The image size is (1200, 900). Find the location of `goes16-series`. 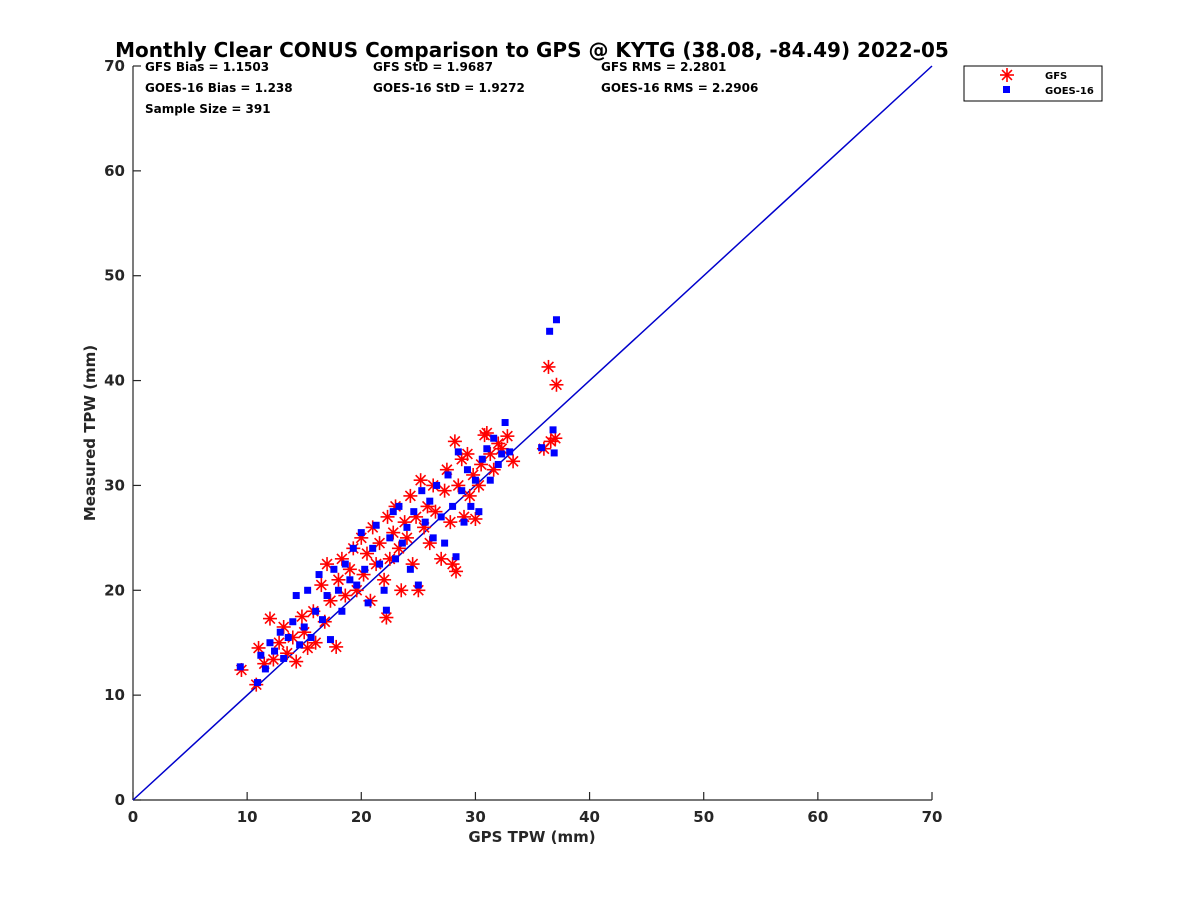

goes16-series is located at coordinates (398, 501).